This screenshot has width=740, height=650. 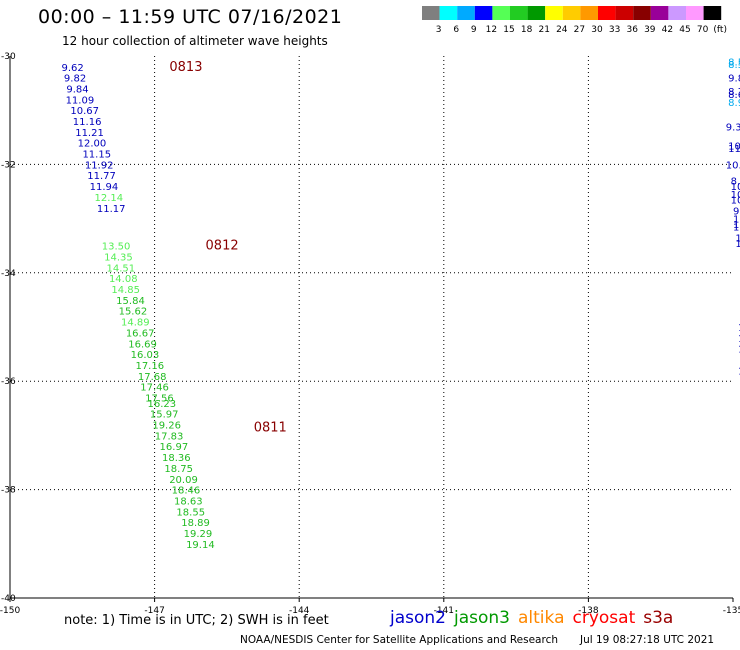 I want to click on wave-height-value: 10.67, so click(x=84, y=111).